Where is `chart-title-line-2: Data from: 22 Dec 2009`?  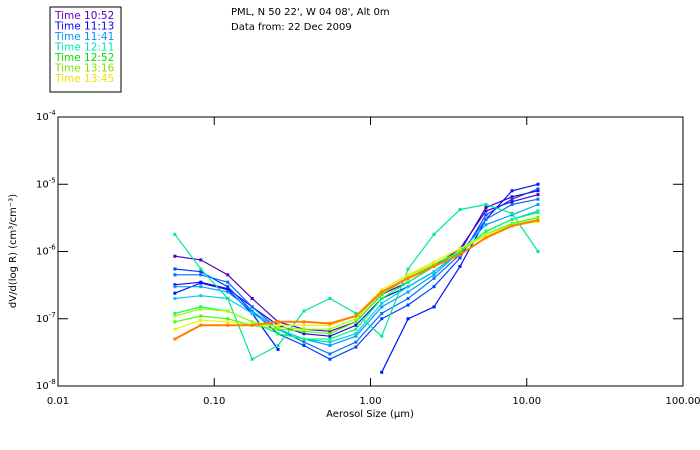 chart-title-line-2: Data from: 22 Dec 2009 is located at coordinates (291, 27).